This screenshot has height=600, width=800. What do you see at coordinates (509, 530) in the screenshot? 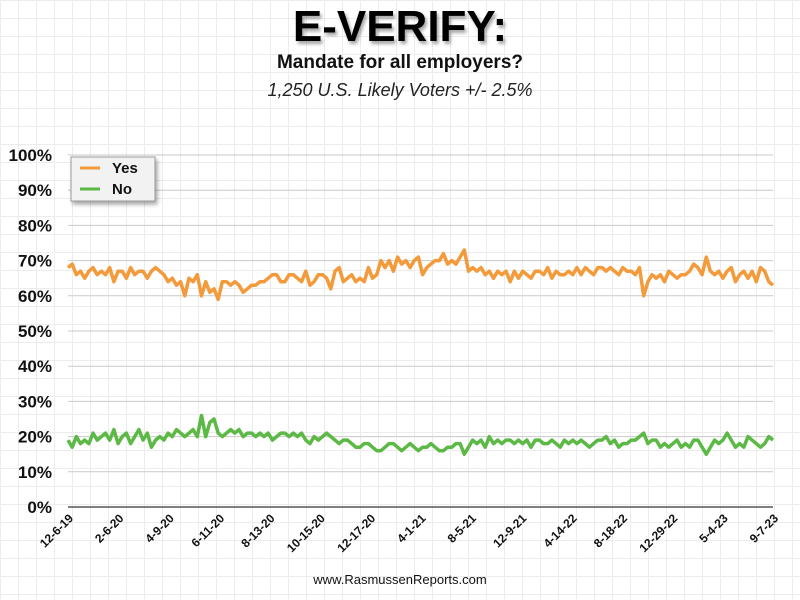
I see `x-tick-label: 12-9-21` at bounding box center [509, 530].